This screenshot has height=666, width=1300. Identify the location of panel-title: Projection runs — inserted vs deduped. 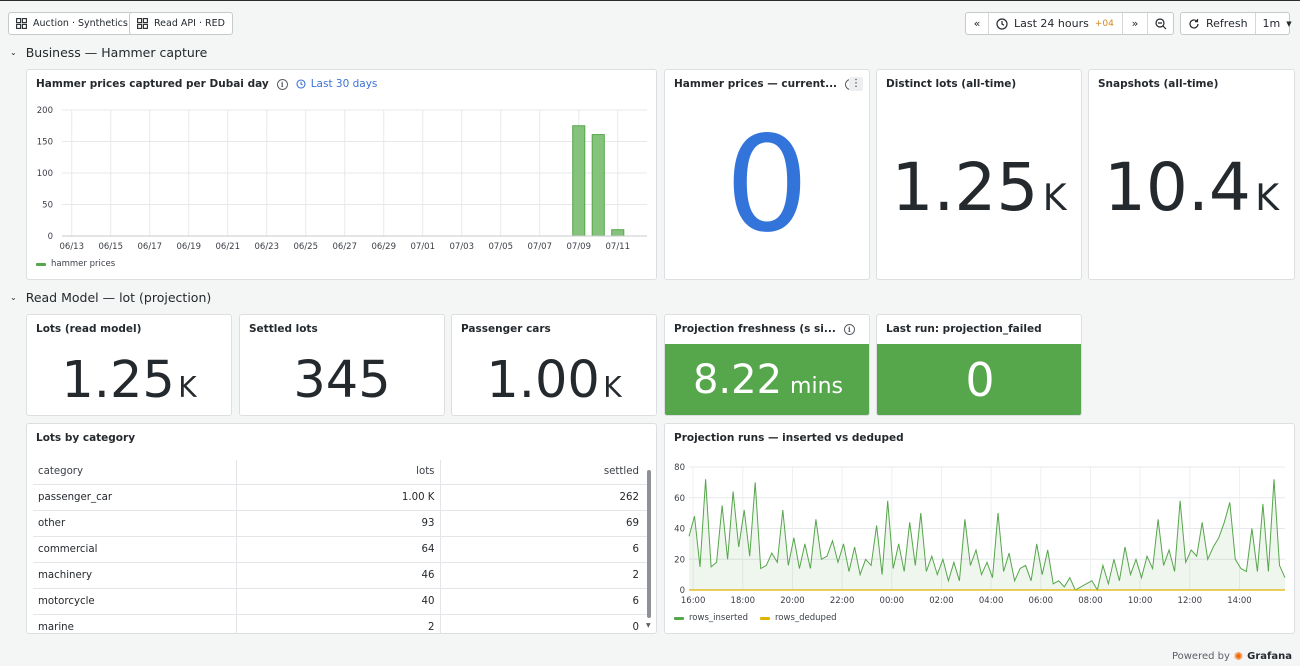
(789, 438).